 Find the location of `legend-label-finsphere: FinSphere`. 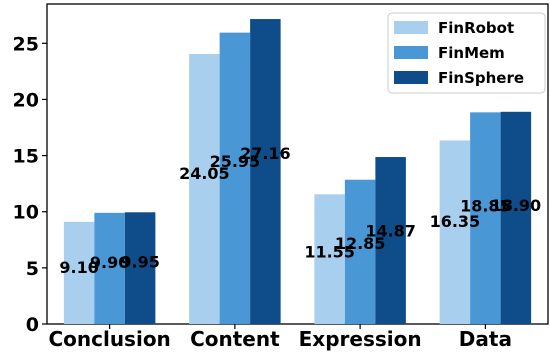

legend-label-finsphere: FinSphere is located at coordinates (481, 78).